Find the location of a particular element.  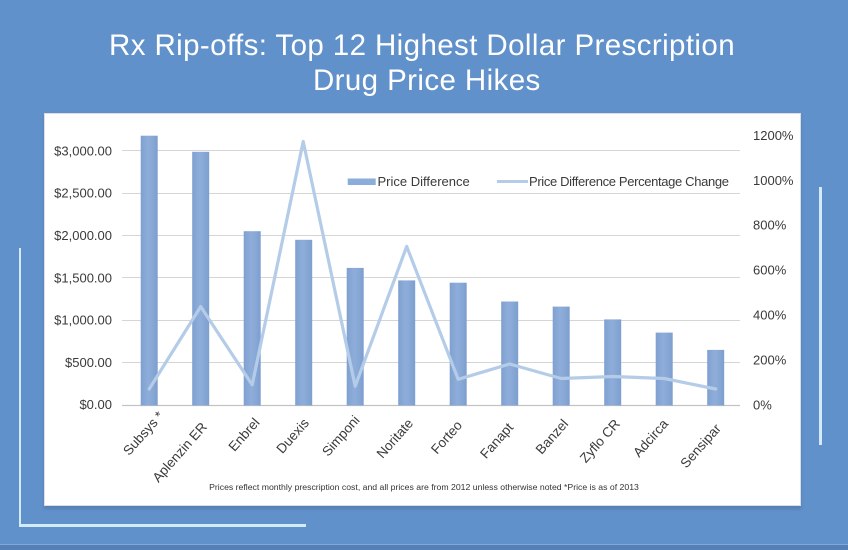

svg-text: $2,000.00 is located at coordinates (83, 235).